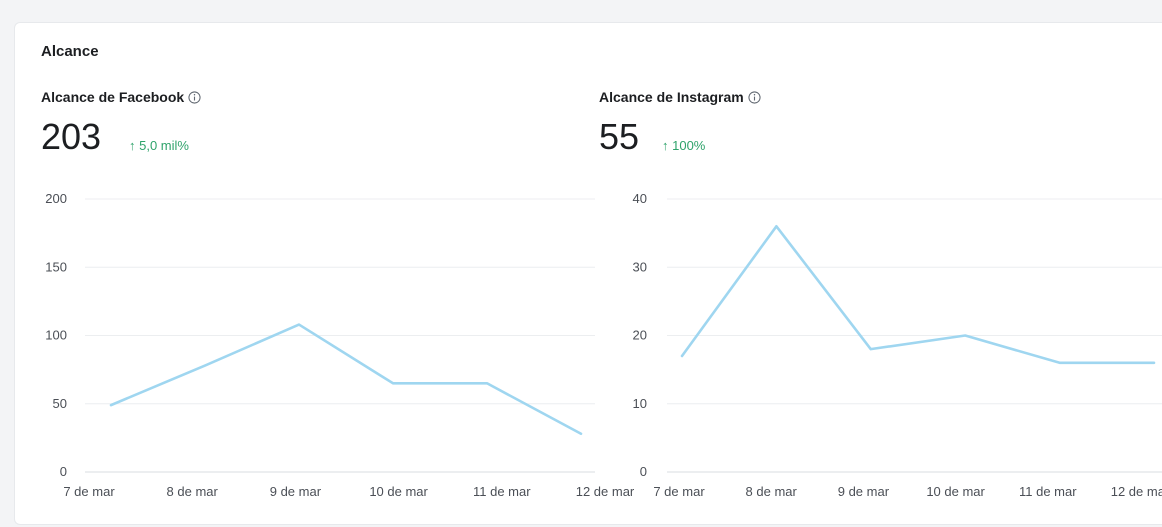 The width and height of the screenshot is (1162, 527). What do you see at coordinates (640, 266) in the screenshot?
I see `y-tick-label: 30` at bounding box center [640, 266].